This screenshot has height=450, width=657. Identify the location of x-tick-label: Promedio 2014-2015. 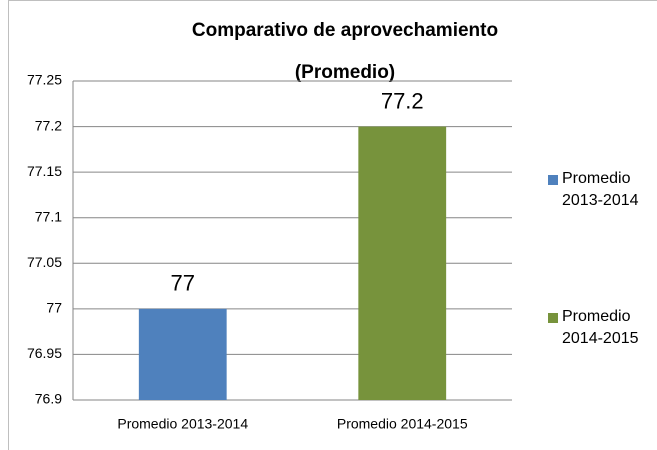
(402, 424).